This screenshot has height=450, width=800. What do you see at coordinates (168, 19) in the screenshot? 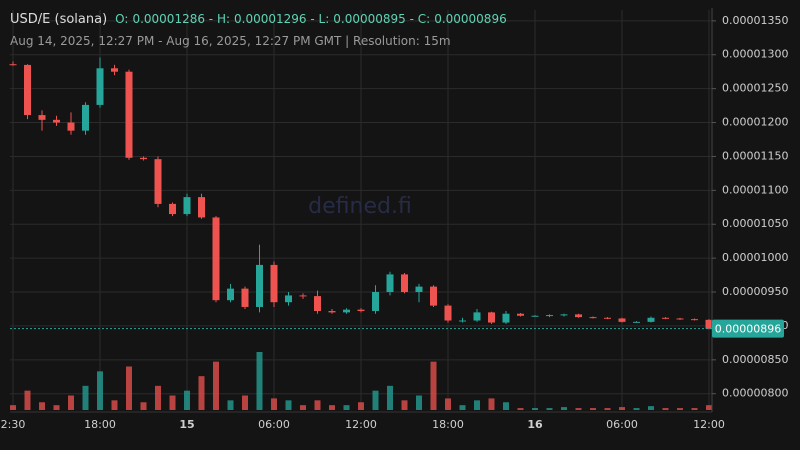
I see `ohlc-value: 0.00001286` at bounding box center [168, 19].